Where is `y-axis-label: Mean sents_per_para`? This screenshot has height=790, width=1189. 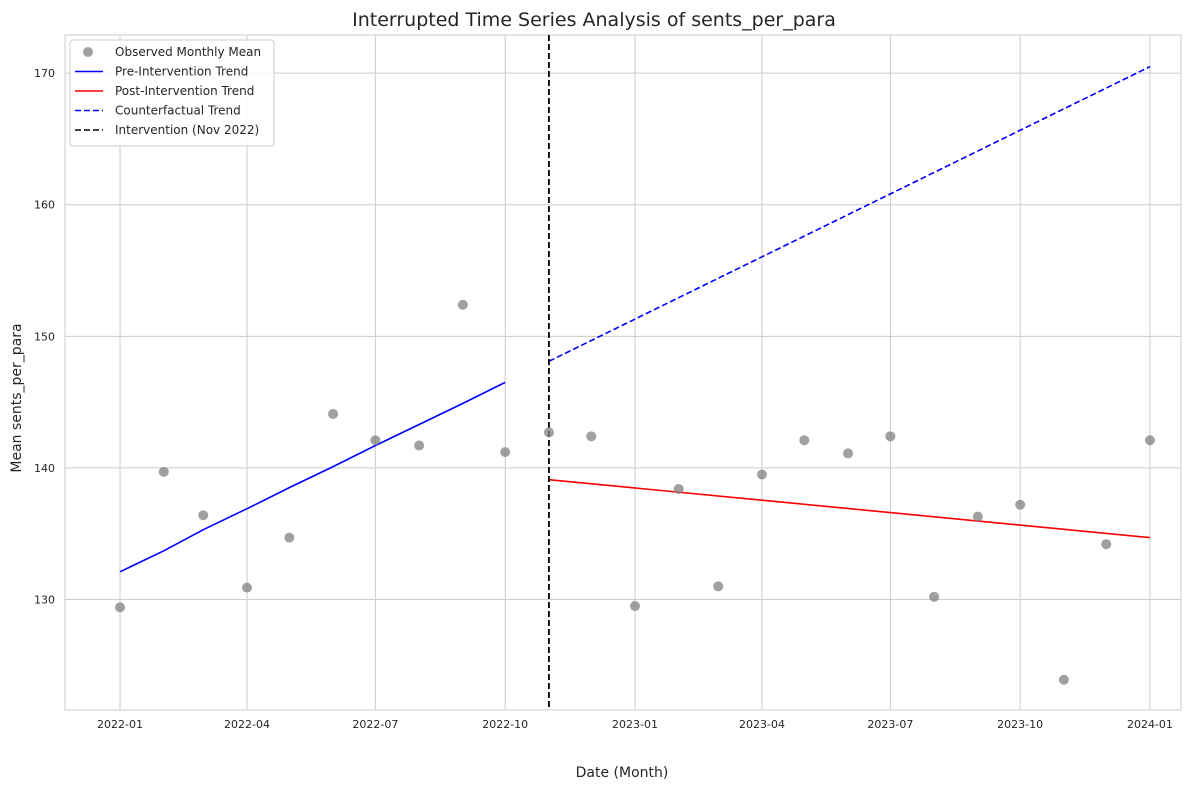 y-axis-label: Mean sents_per_para is located at coordinates (17, 397).